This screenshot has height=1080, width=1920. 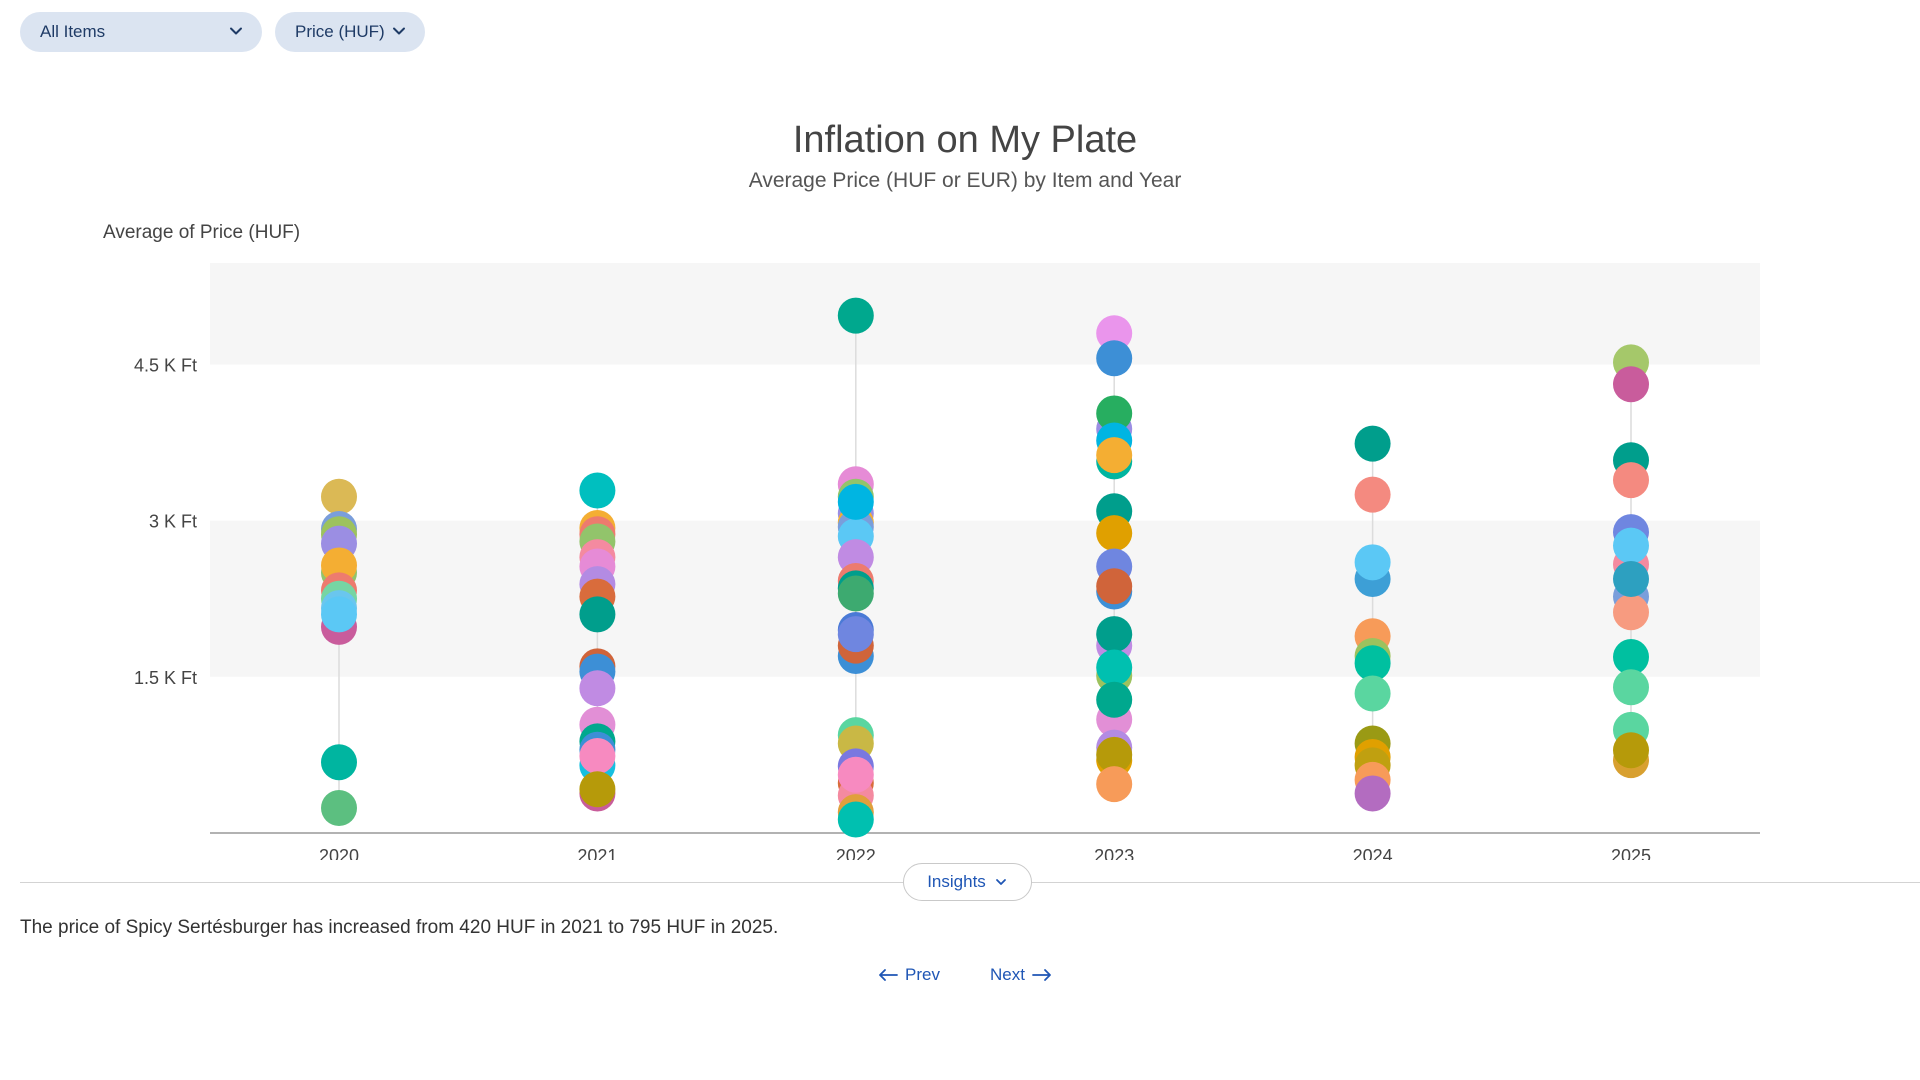 I want to click on prev-label: Prev, so click(x=922, y=974).